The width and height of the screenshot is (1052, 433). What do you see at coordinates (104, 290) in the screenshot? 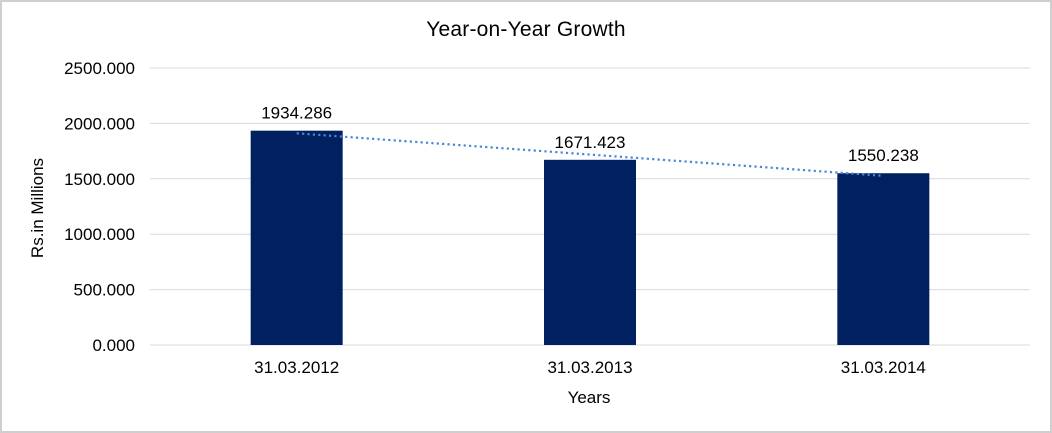
I see `y-tick-label: 500.000` at bounding box center [104, 290].